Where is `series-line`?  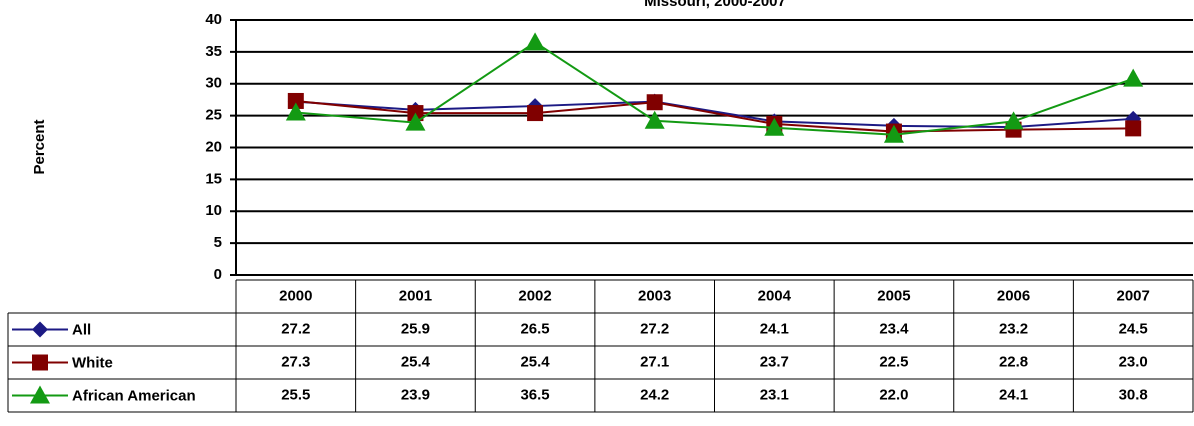 series-line is located at coordinates (714, 116).